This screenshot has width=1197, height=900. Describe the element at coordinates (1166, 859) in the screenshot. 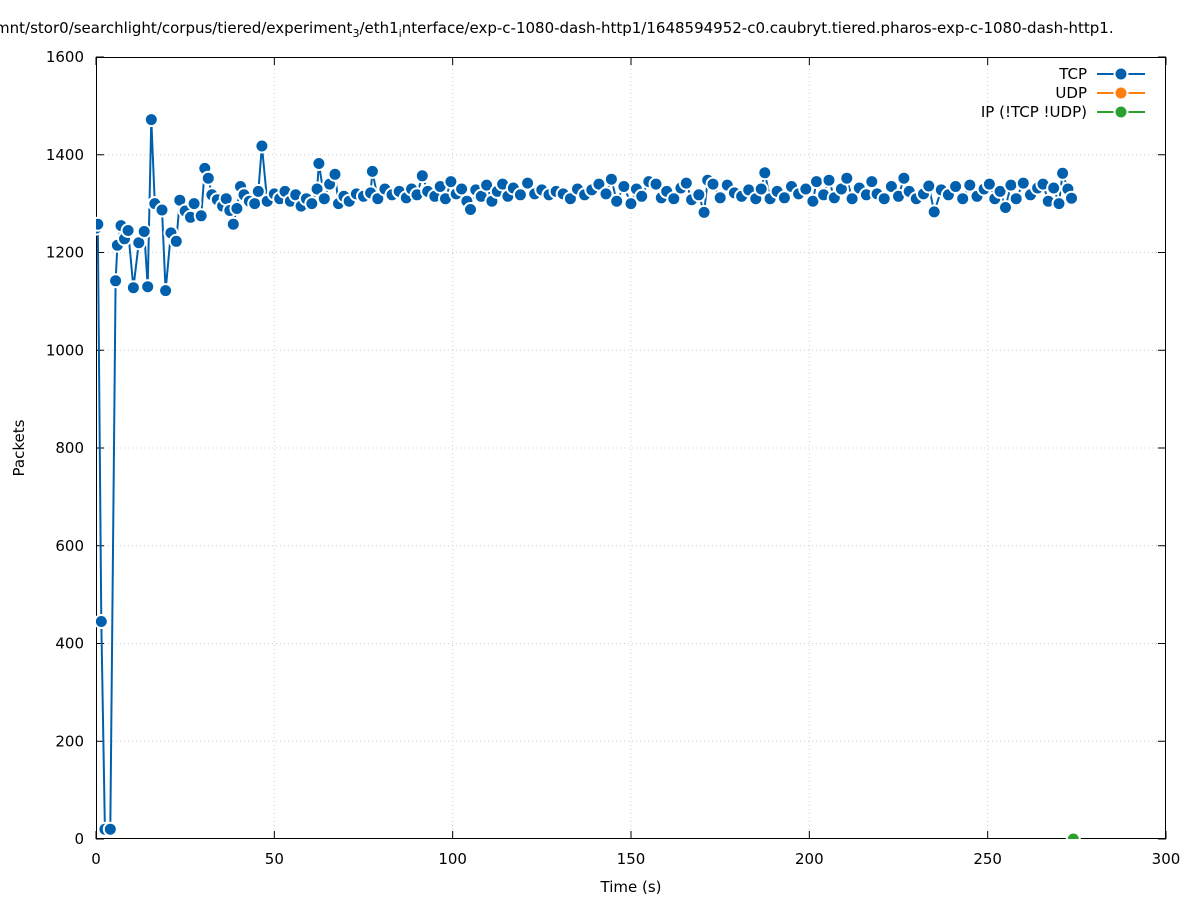

I see `x-tick-label: 300` at that location.